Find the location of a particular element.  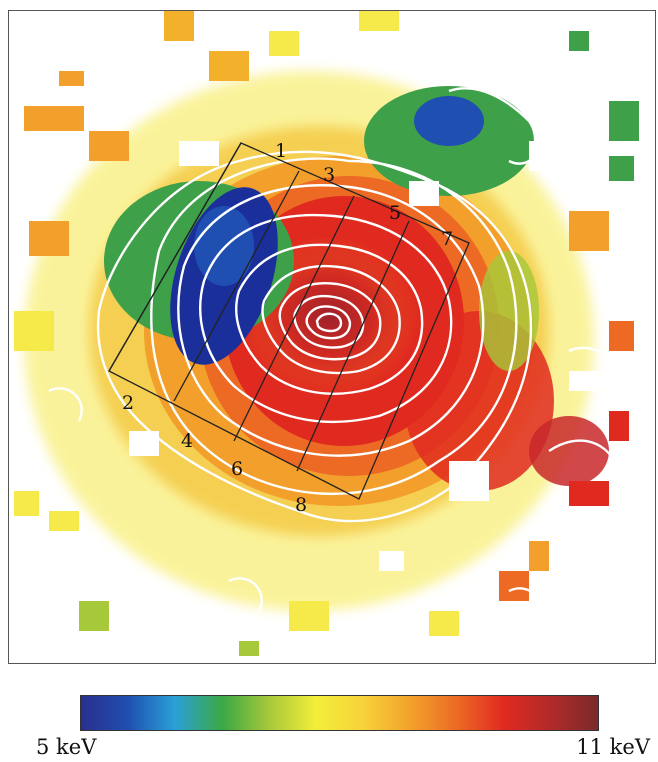

region-label-4: 4 is located at coordinates (187, 441).